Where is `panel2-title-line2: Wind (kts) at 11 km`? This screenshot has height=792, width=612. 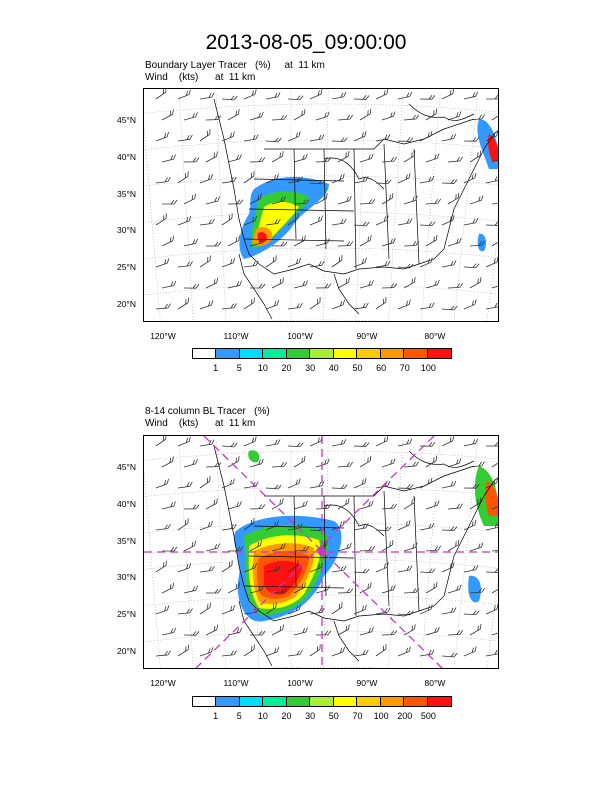
panel2-title-line2: Wind (kts) at 11 km is located at coordinates (200, 423).